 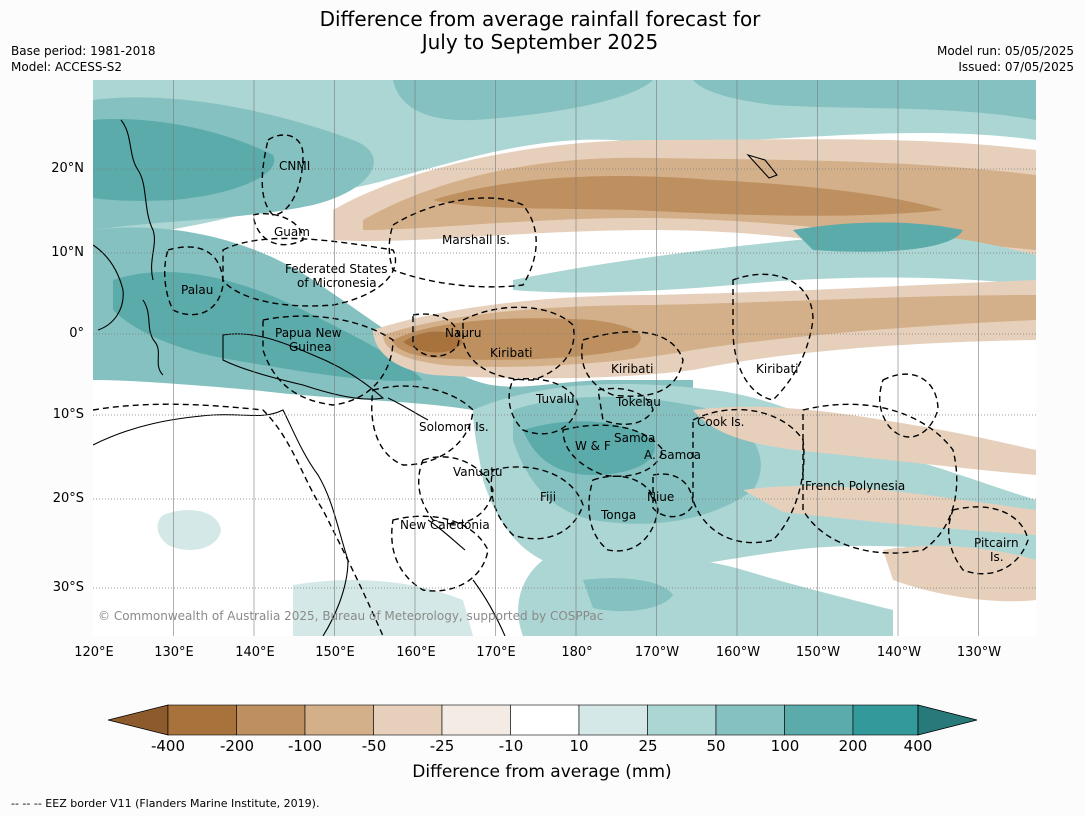 I want to click on coastline-nz, so click(x=489, y=607).